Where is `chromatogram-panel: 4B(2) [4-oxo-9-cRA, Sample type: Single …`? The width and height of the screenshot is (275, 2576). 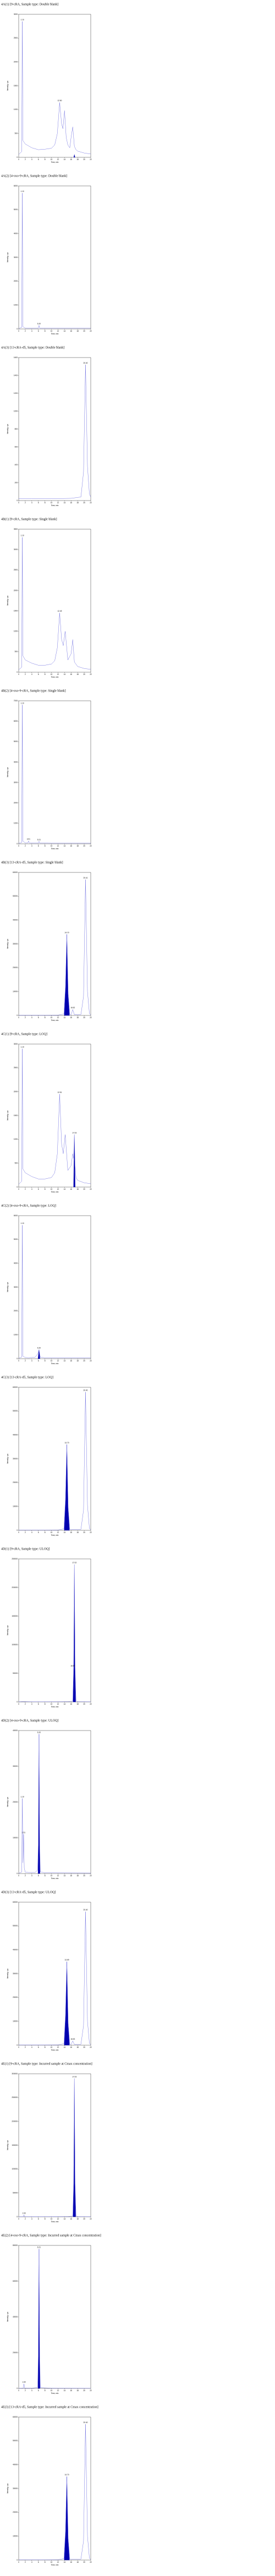
chromatogram-panel: 4B(2) [4-oxo-9-cRA, Sample type: Single … is located at coordinates (47, 769).